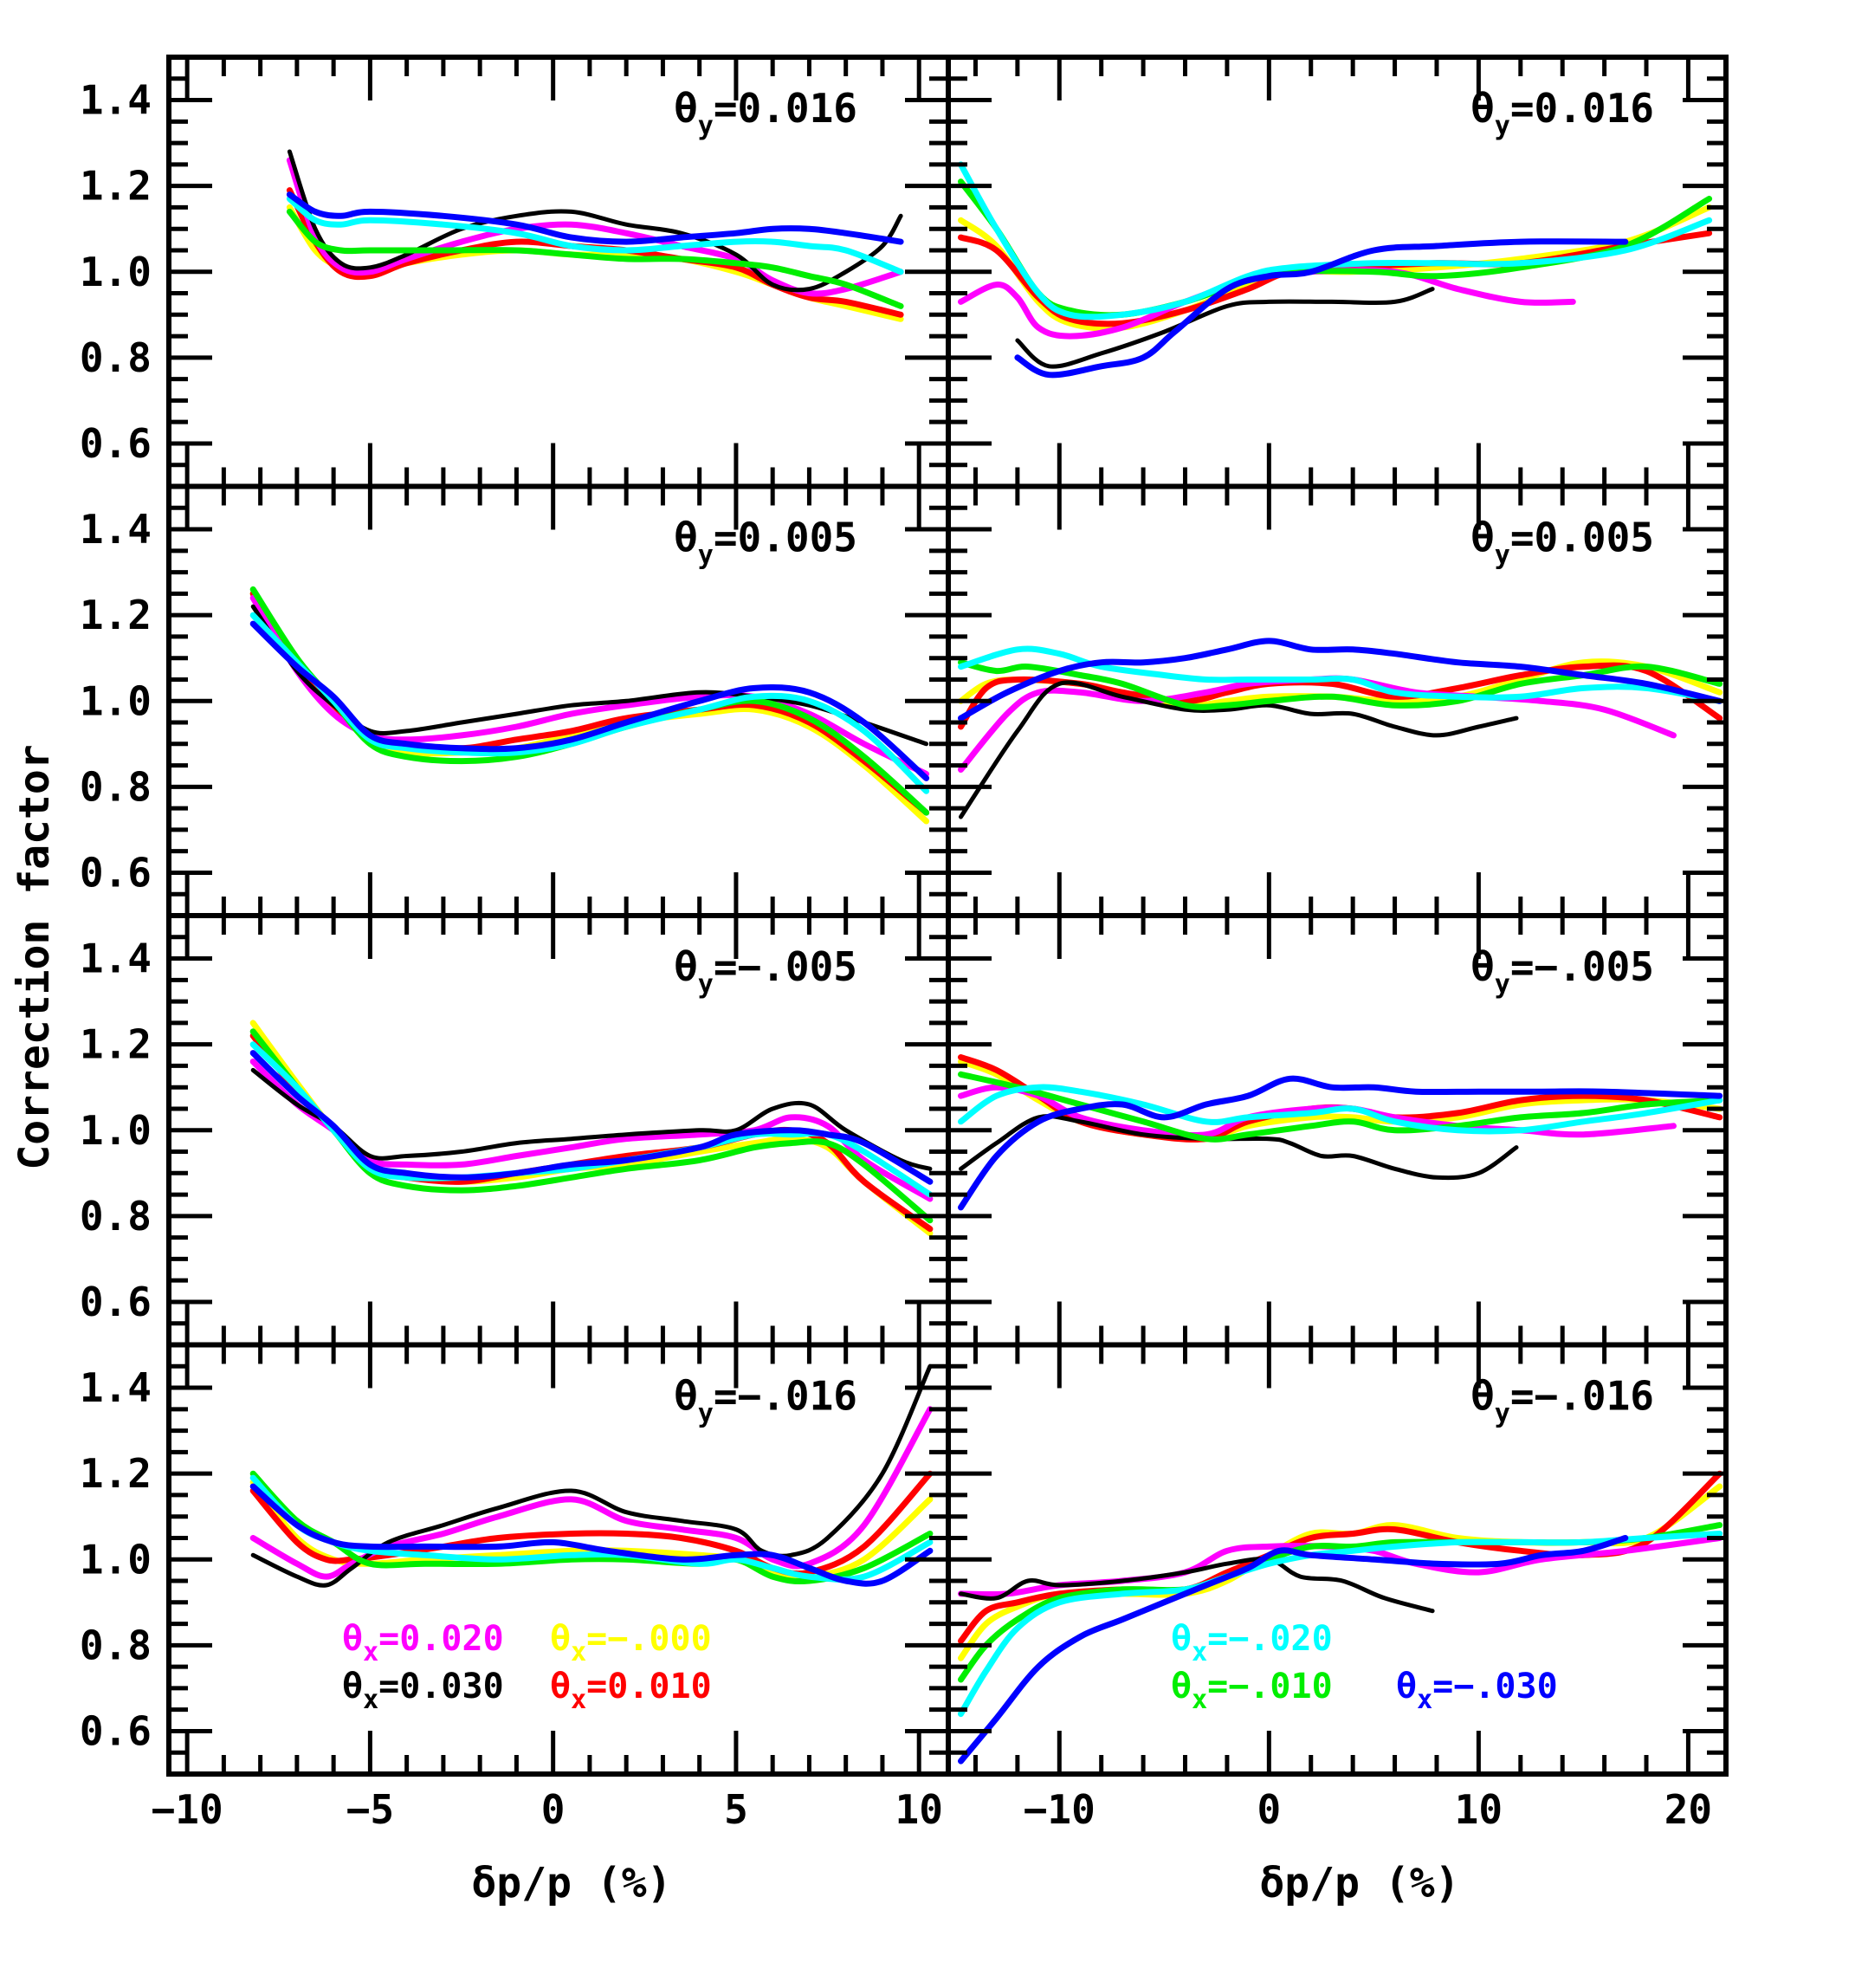 This screenshot has width=1855, height=1988. Describe the element at coordinates (187, 1809) in the screenshot. I see `x-tick-label: −10` at that location.